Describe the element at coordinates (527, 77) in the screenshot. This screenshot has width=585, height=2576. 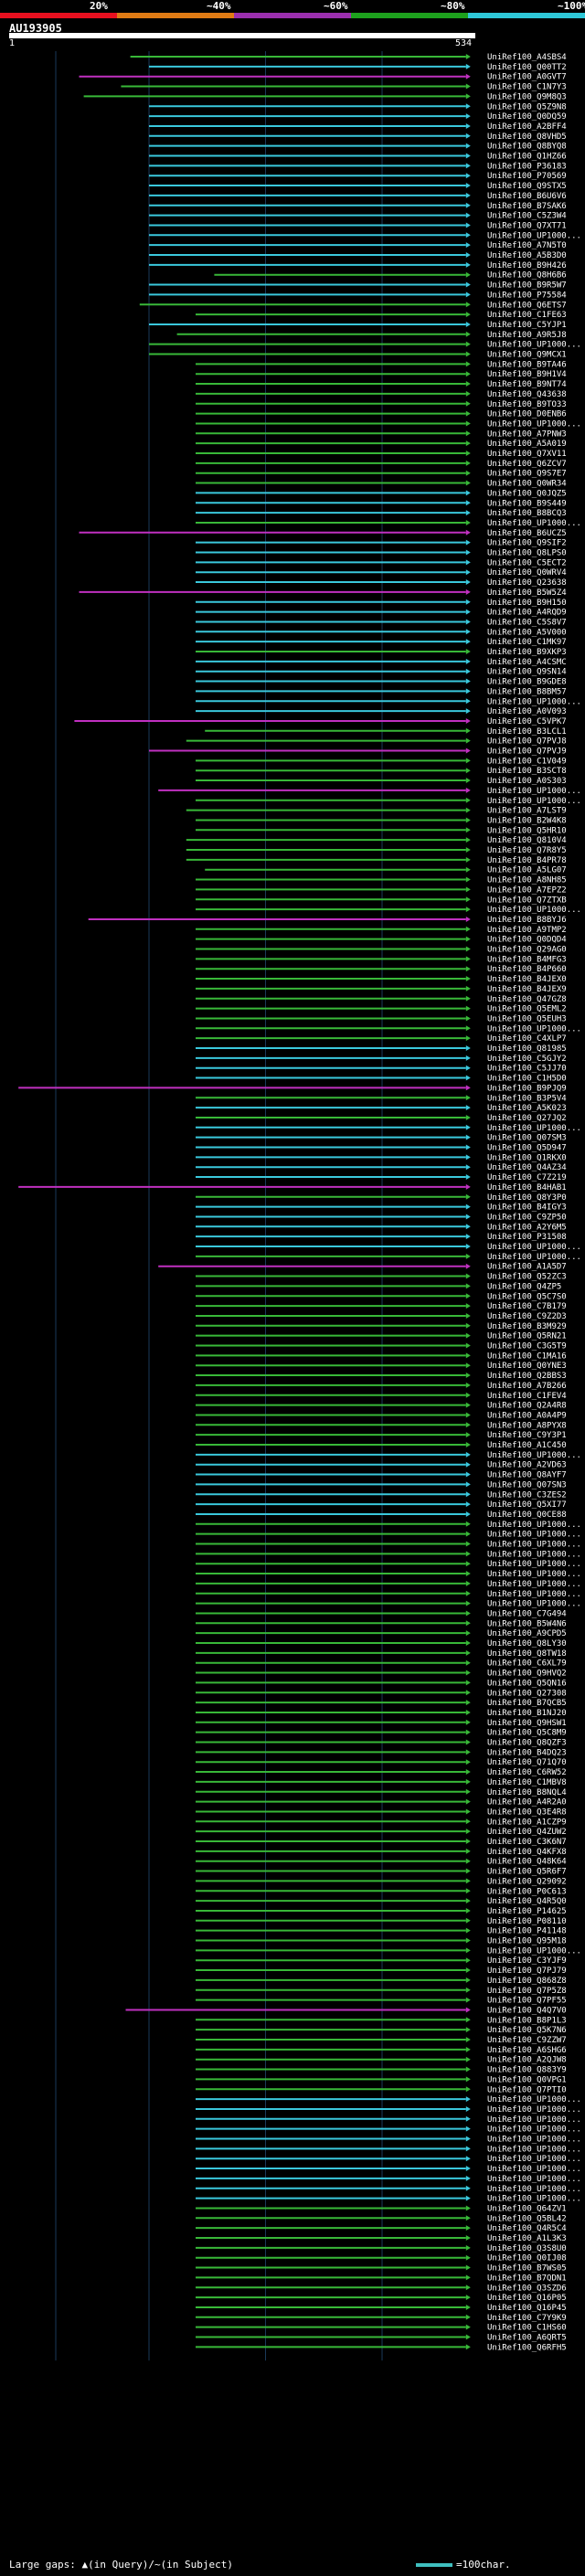
I see `hit-label: UniRef100_A0GVT7` at that location.